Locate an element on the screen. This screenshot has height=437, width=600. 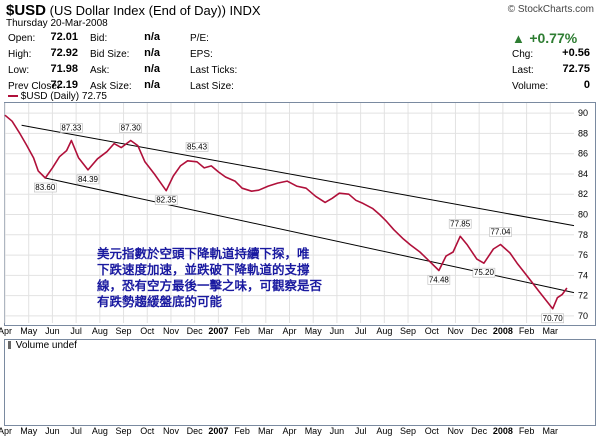
chg-value: +0.56 is located at coordinates (576, 53).